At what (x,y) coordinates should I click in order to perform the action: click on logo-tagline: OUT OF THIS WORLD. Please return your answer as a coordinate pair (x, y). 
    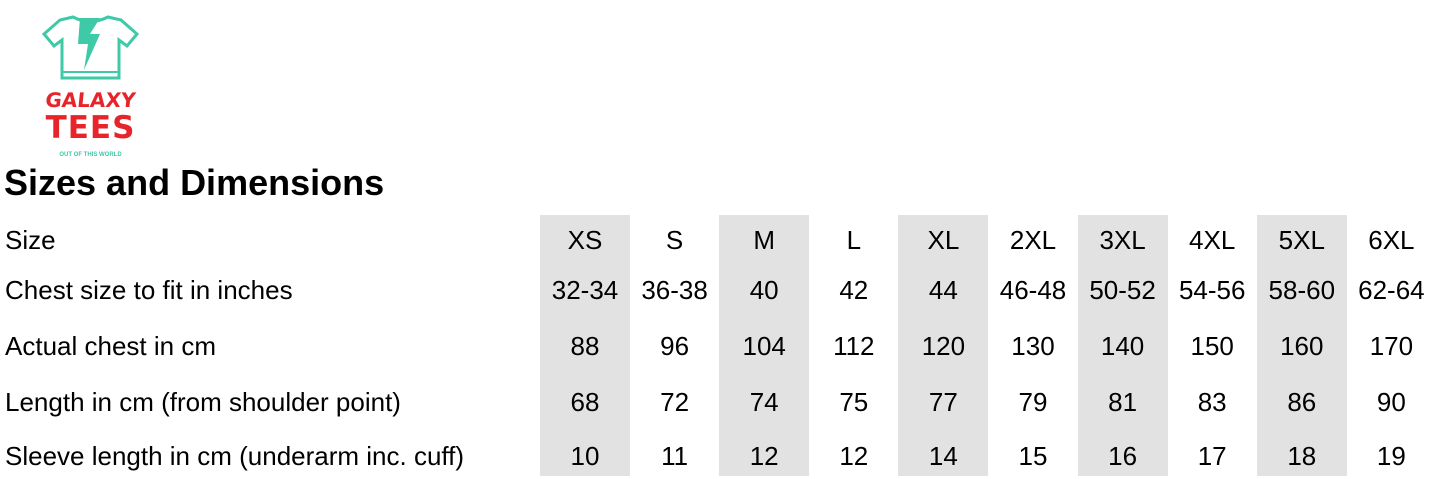
    Looking at the image, I should click on (90, 155).